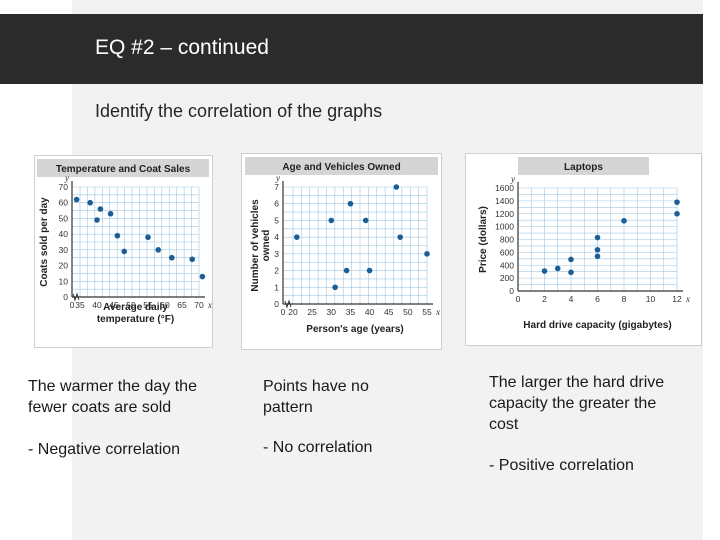 This screenshot has height=540, width=720. I want to click on y-tick-label: 10, so click(64, 281).